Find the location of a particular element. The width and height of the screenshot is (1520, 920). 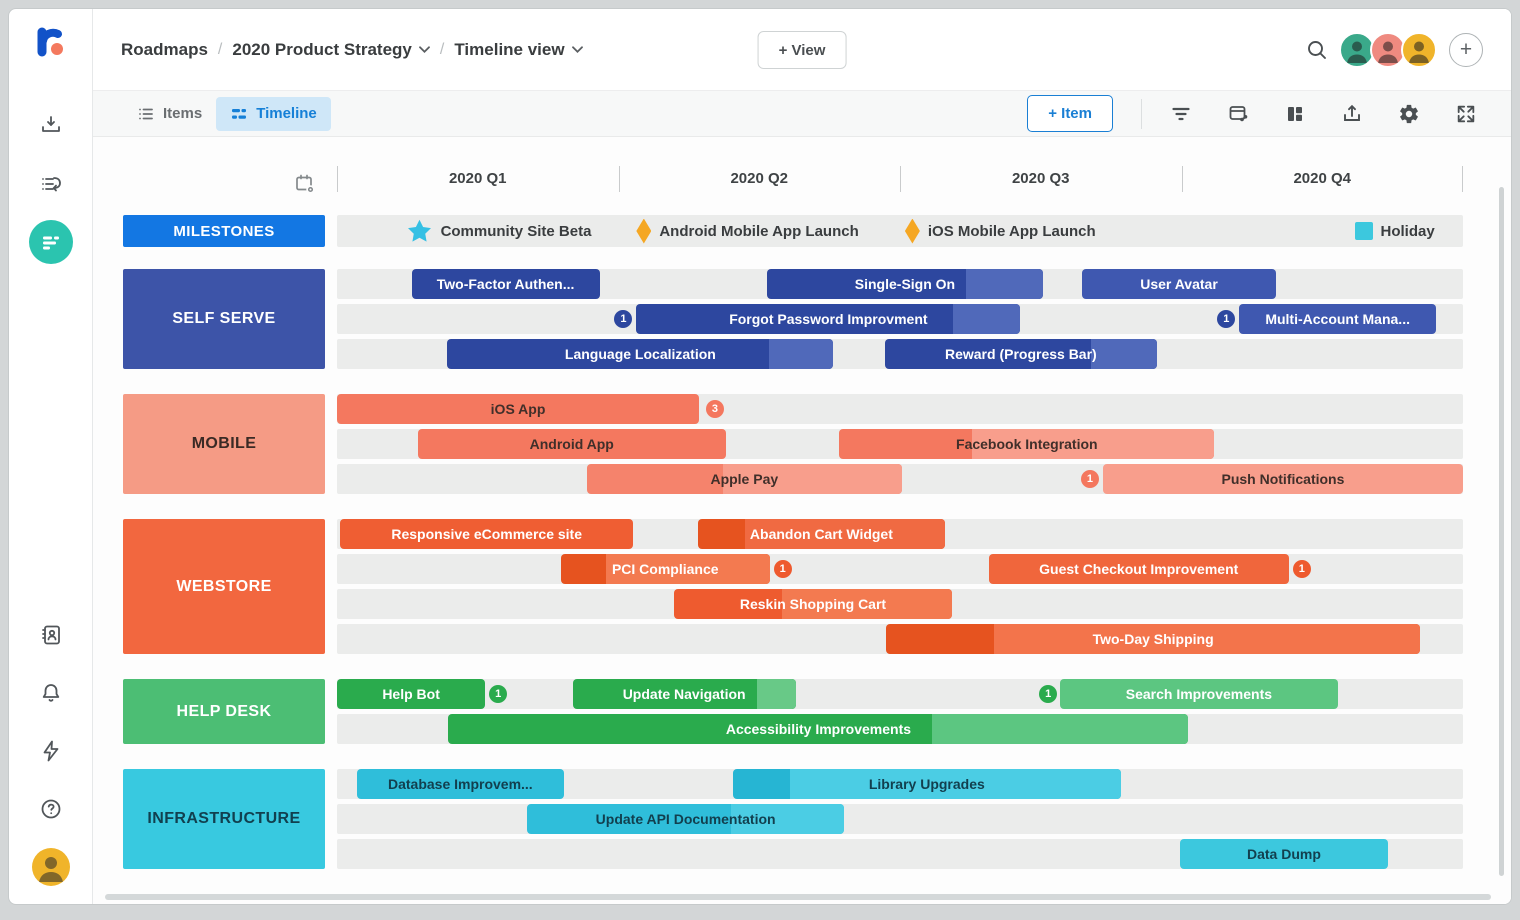

roadmap-bar: Facebook Integration is located at coordinates (1027, 444).